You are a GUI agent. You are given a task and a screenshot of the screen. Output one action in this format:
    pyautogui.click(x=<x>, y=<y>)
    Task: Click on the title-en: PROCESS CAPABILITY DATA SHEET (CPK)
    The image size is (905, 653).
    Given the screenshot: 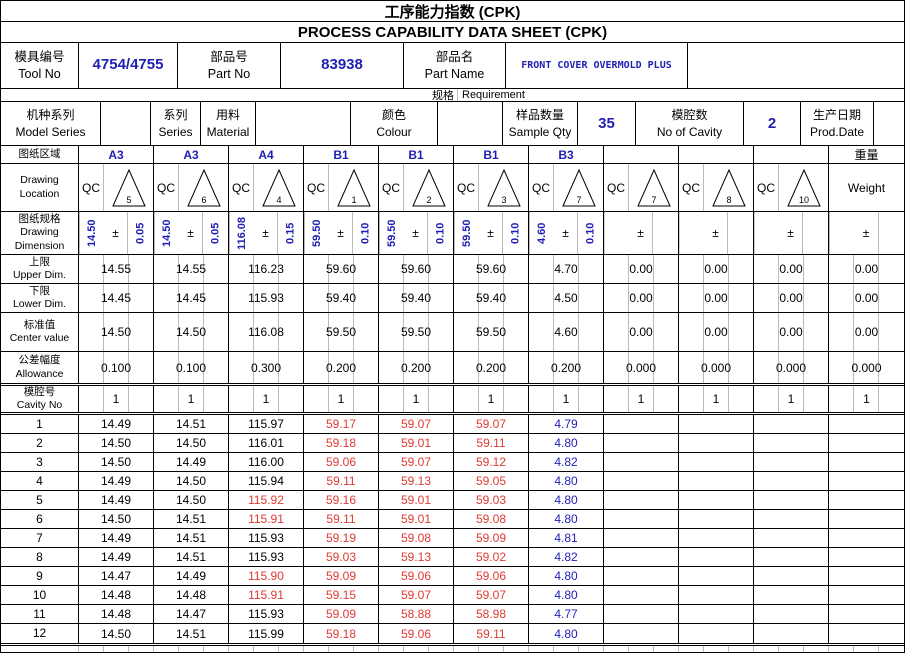 What is the action you would take?
    pyautogui.click(x=452, y=32)
    